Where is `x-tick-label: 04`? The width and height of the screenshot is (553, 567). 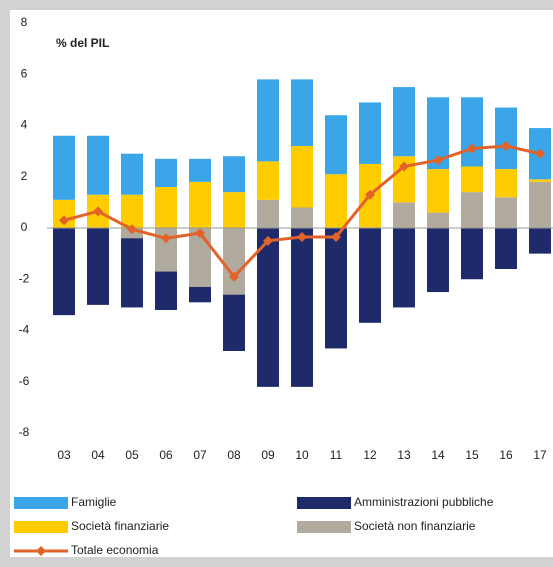
x-tick-label: 04 is located at coordinates (98, 455).